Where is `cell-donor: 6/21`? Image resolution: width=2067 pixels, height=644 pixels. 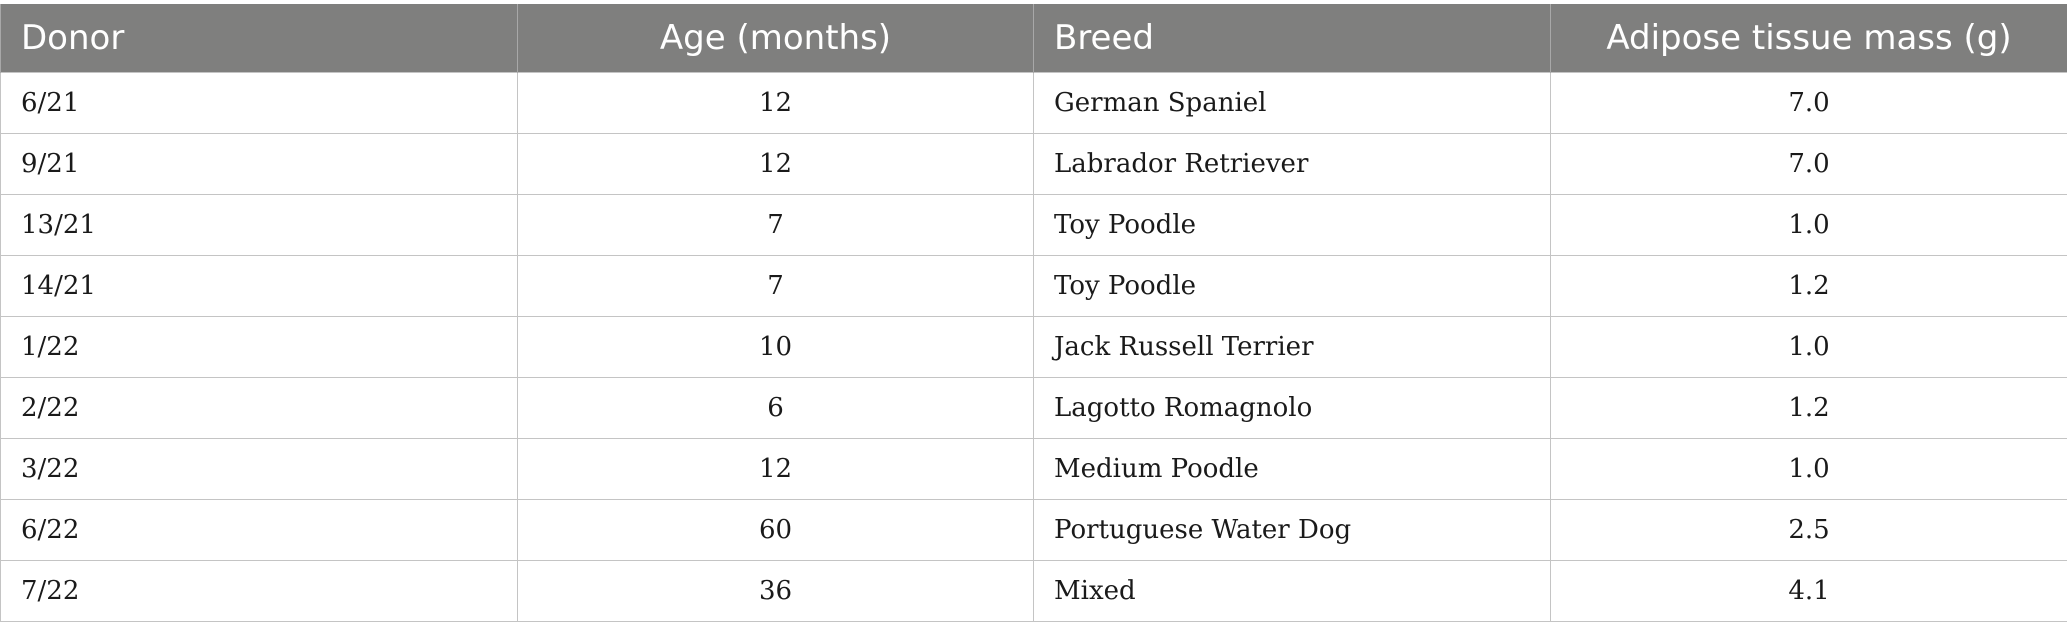
cell-donor: 6/21 is located at coordinates (259, 103).